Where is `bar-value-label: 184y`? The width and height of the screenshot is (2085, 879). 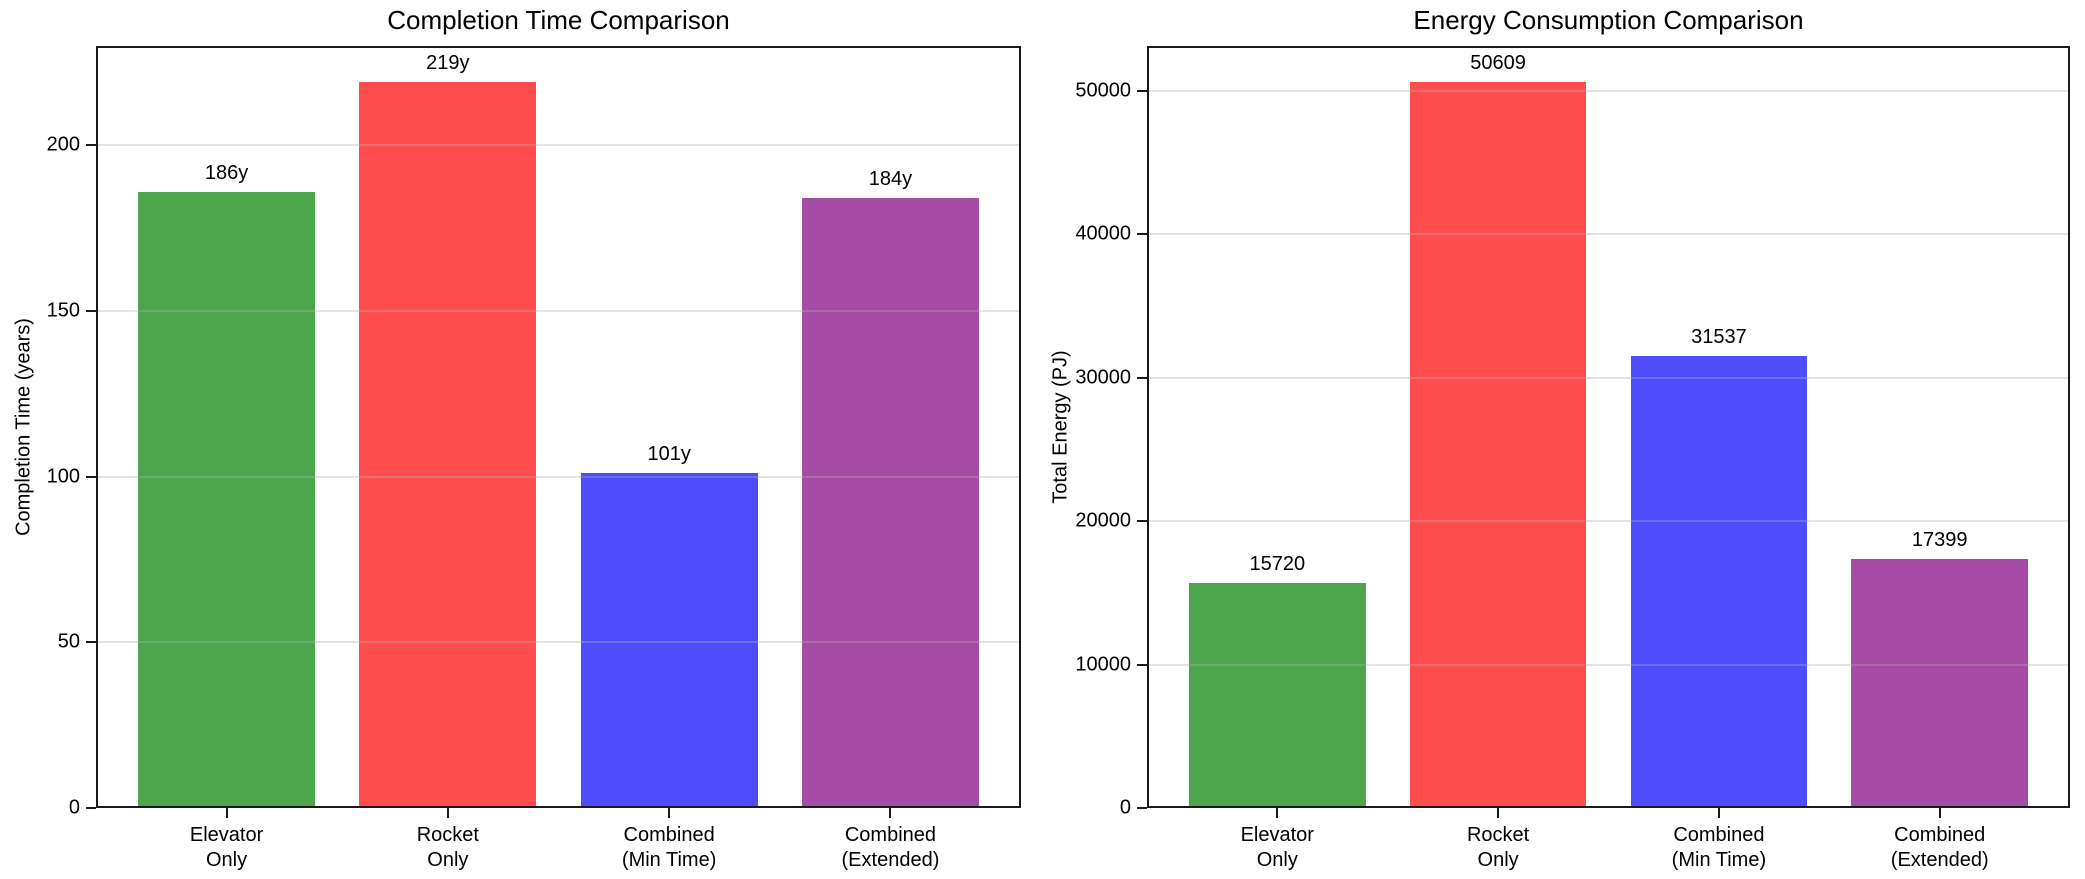
bar-value-label: 184y is located at coordinates (890, 179).